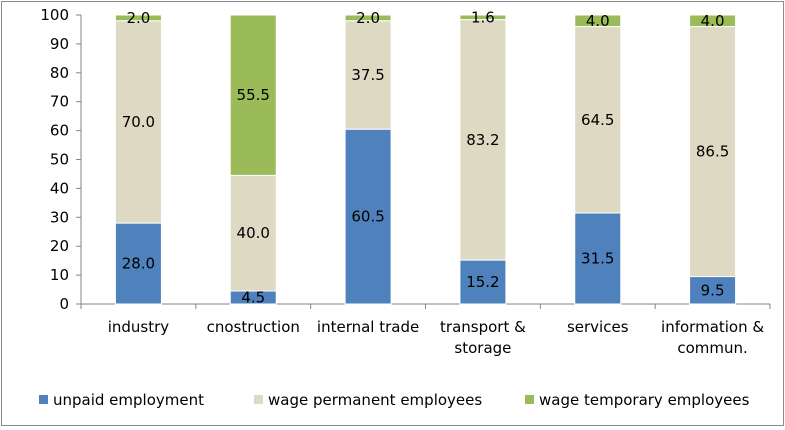 The height and width of the screenshot is (430, 785). What do you see at coordinates (482, 348) in the screenshot?
I see `category-label: storage` at bounding box center [482, 348].